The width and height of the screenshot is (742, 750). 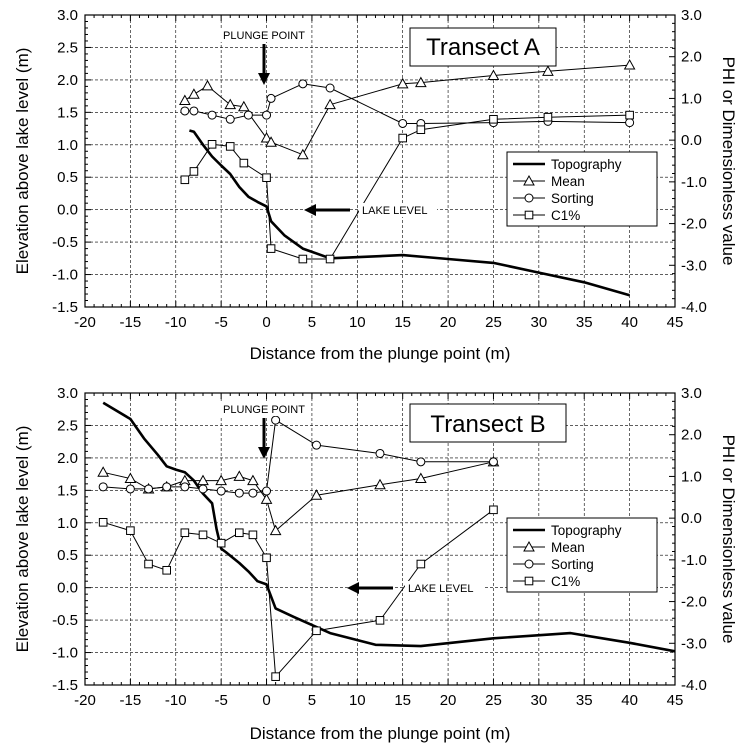 I want to click on x-tick-label: 5, so click(x=312, y=700).